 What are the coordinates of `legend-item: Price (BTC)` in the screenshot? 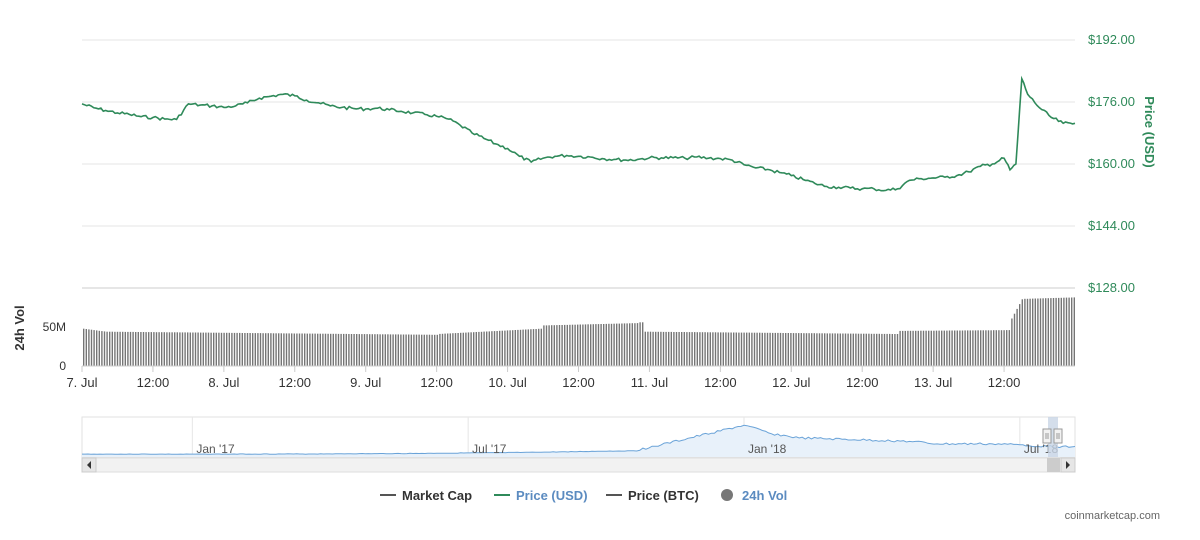 It's located at (652, 495).